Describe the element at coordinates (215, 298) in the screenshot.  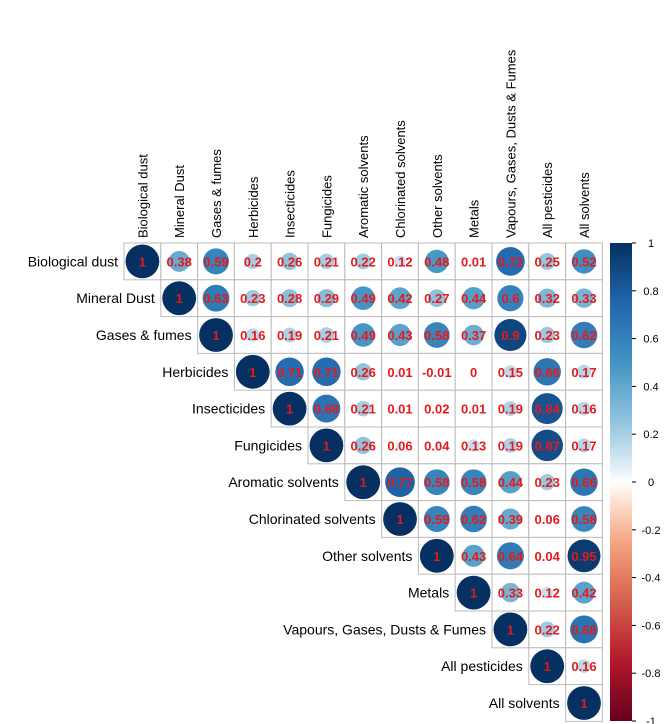
I see `correlation-value: 0.63` at that location.